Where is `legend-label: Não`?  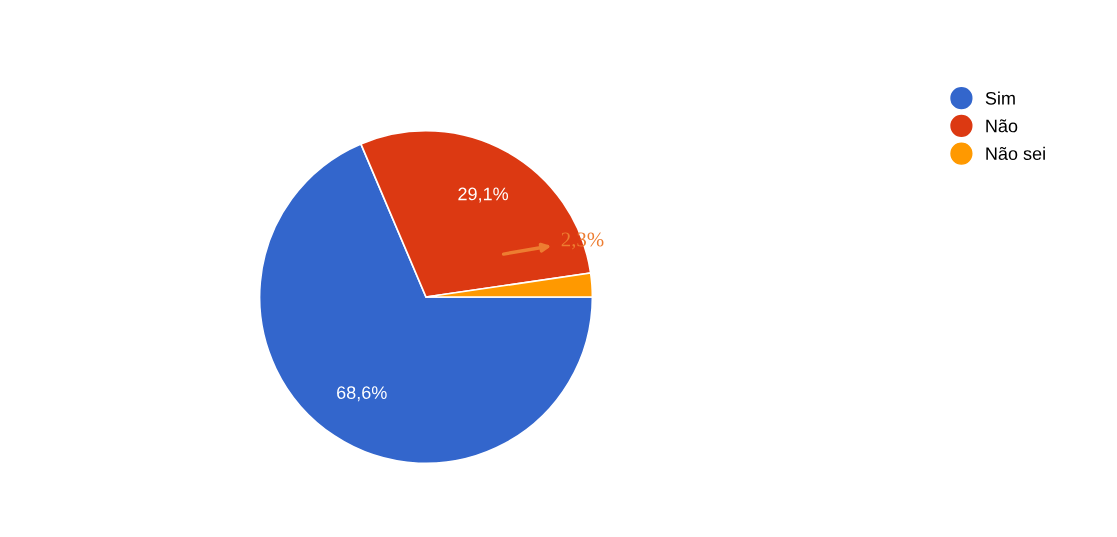 legend-label: Não is located at coordinates (1002, 126).